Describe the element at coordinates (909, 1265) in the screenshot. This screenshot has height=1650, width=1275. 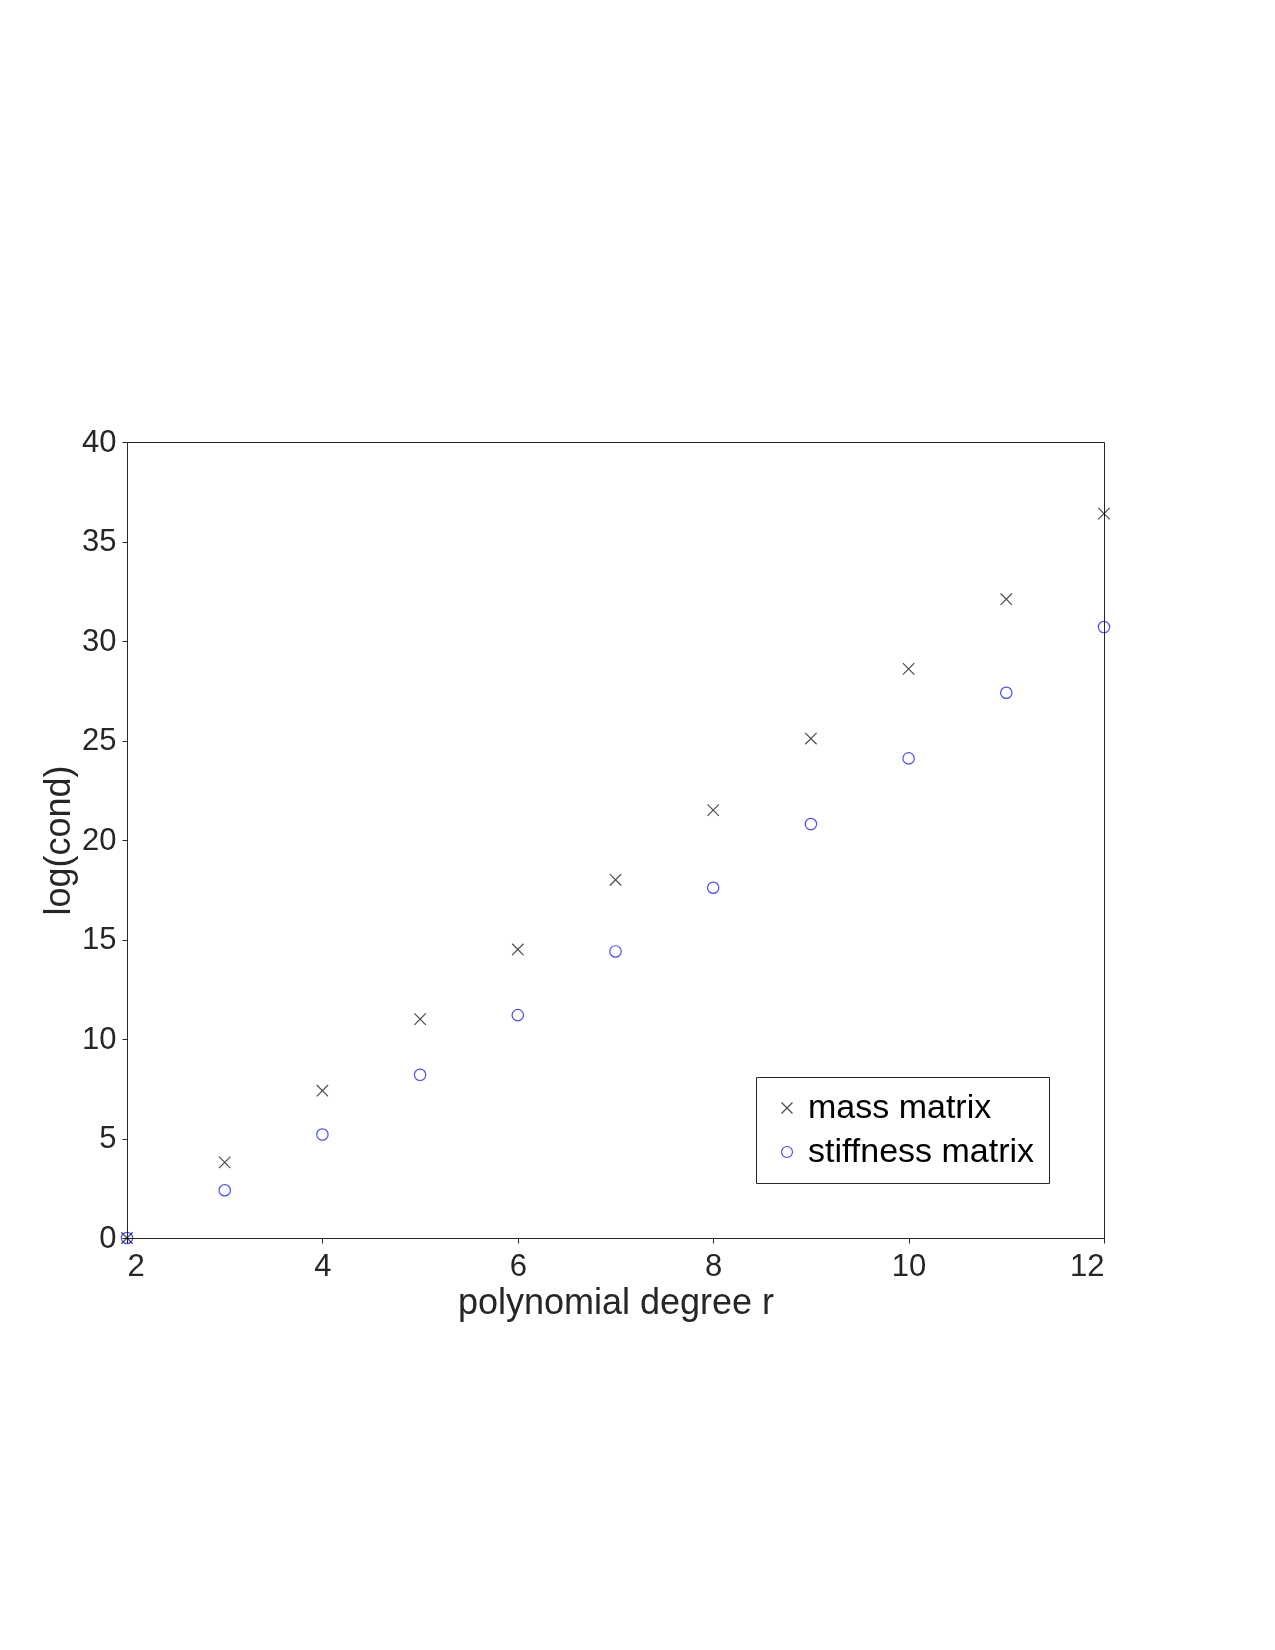
I see `x-tick-label: 10` at that location.